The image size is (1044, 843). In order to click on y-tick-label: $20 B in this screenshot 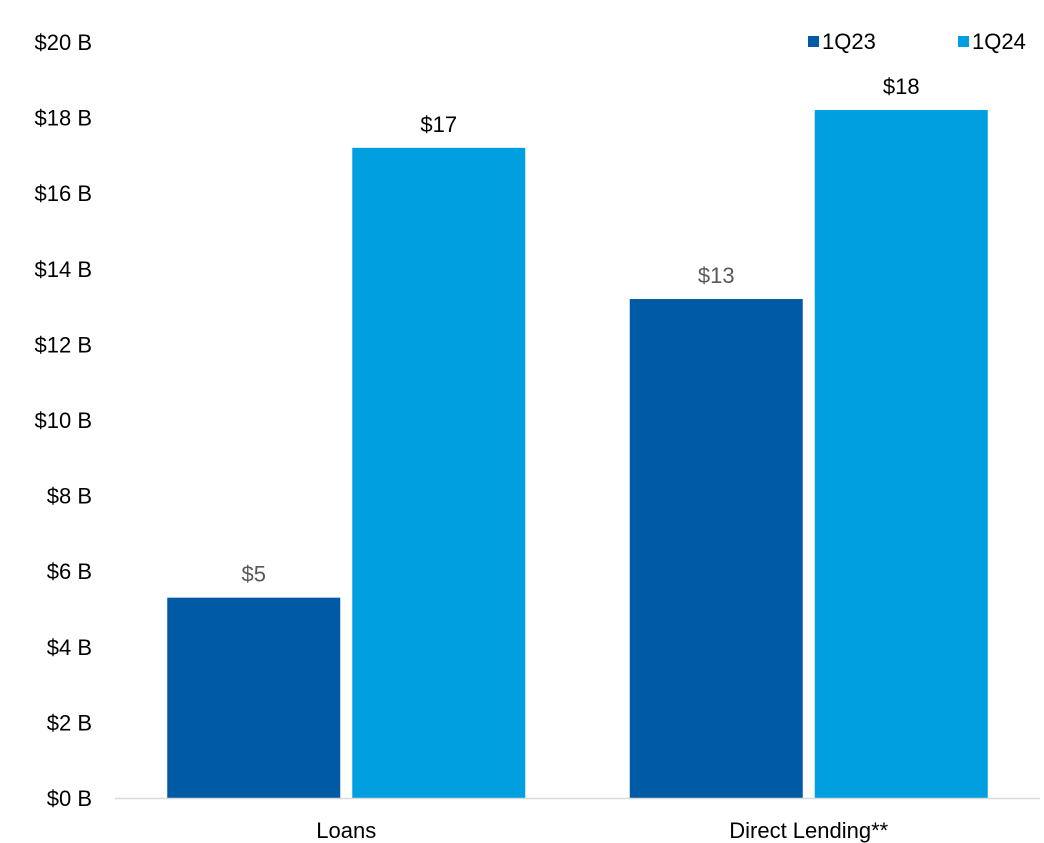, I will do `click(64, 42)`.